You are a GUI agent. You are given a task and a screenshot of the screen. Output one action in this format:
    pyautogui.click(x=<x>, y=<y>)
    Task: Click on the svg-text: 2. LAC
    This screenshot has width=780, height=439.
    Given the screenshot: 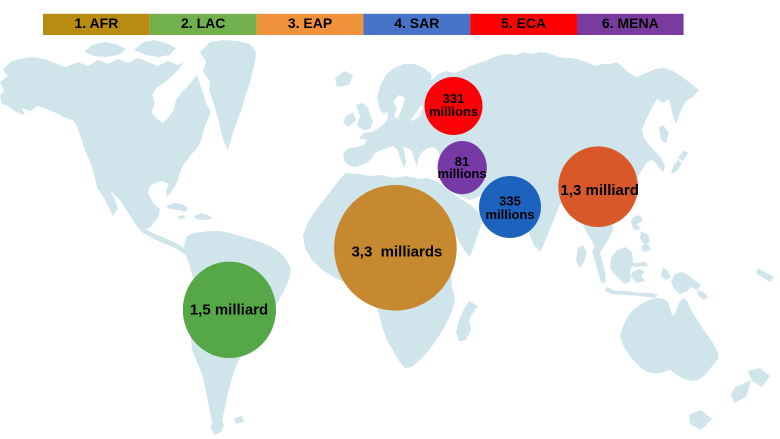 What is the action you would take?
    pyautogui.click(x=203, y=23)
    